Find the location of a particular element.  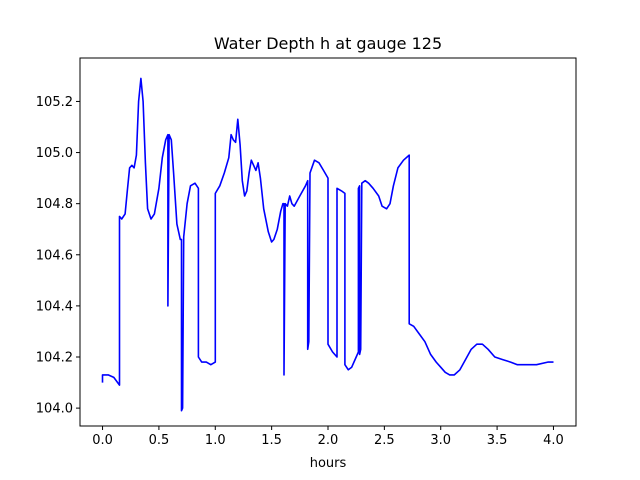

y-tick-label: 104.8 is located at coordinates (54, 204).